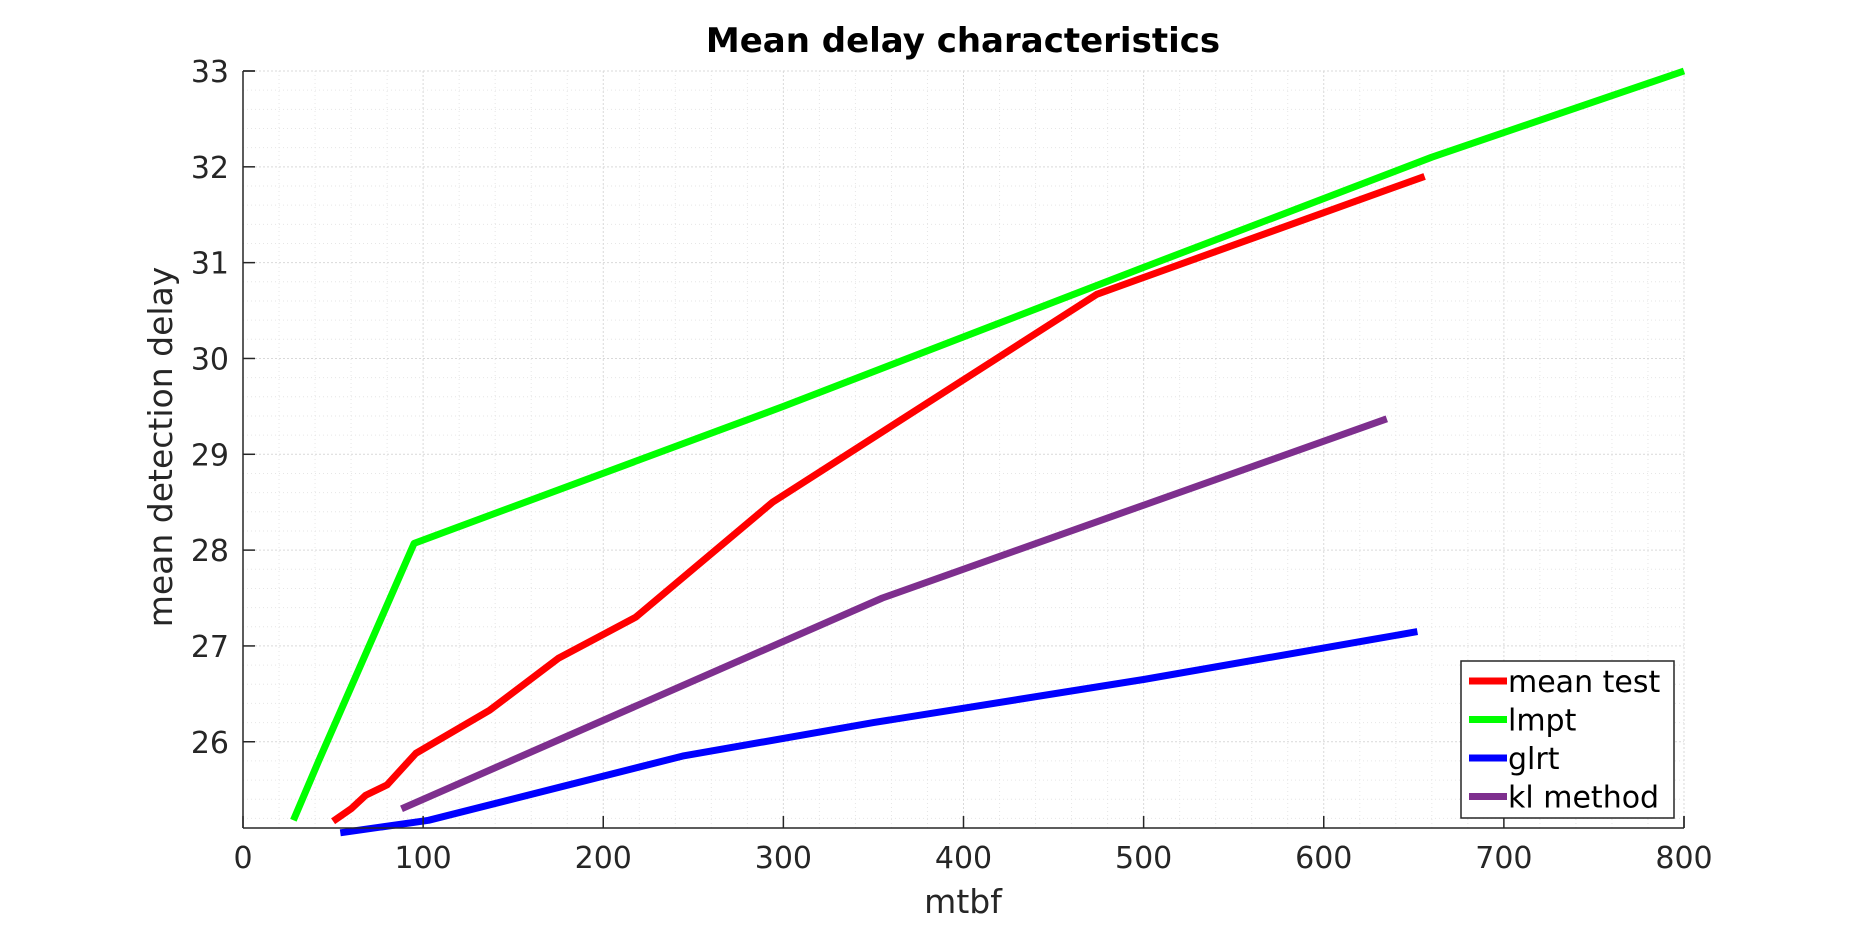 This screenshot has height=927, width=1853. I want to click on y-tick-label: 32, so click(210, 168).